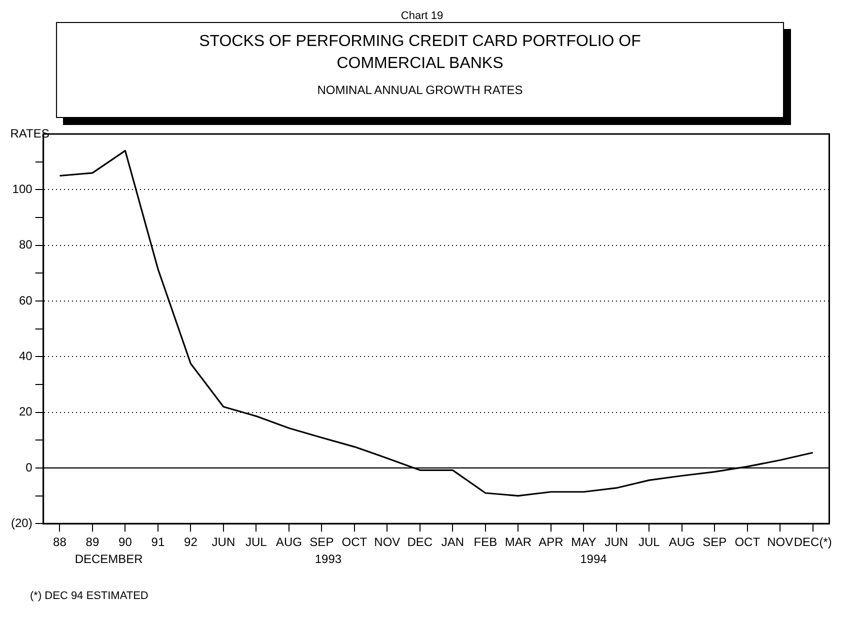  What do you see at coordinates (25, 245) in the screenshot?
I see `y-tick-label: 80` at bounding box center [25, 245].